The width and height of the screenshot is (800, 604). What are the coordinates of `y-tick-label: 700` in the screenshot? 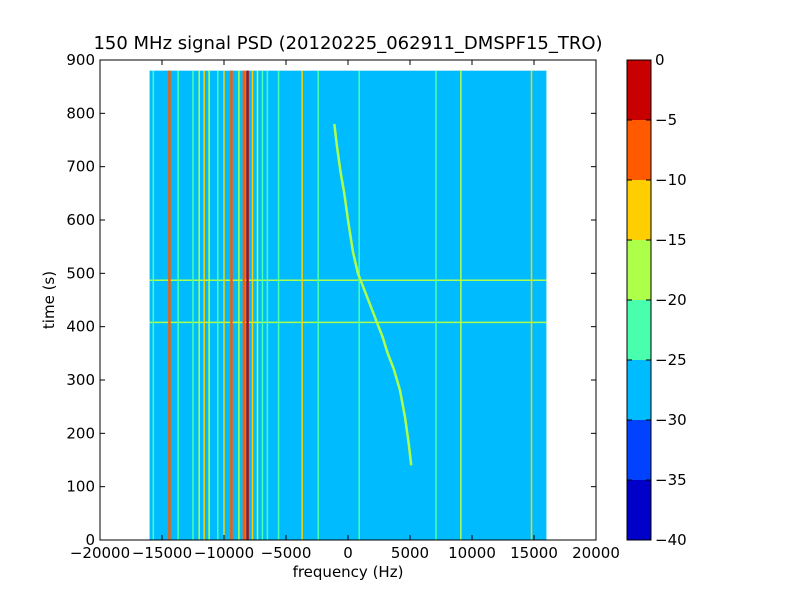 It's located at (80, 167).